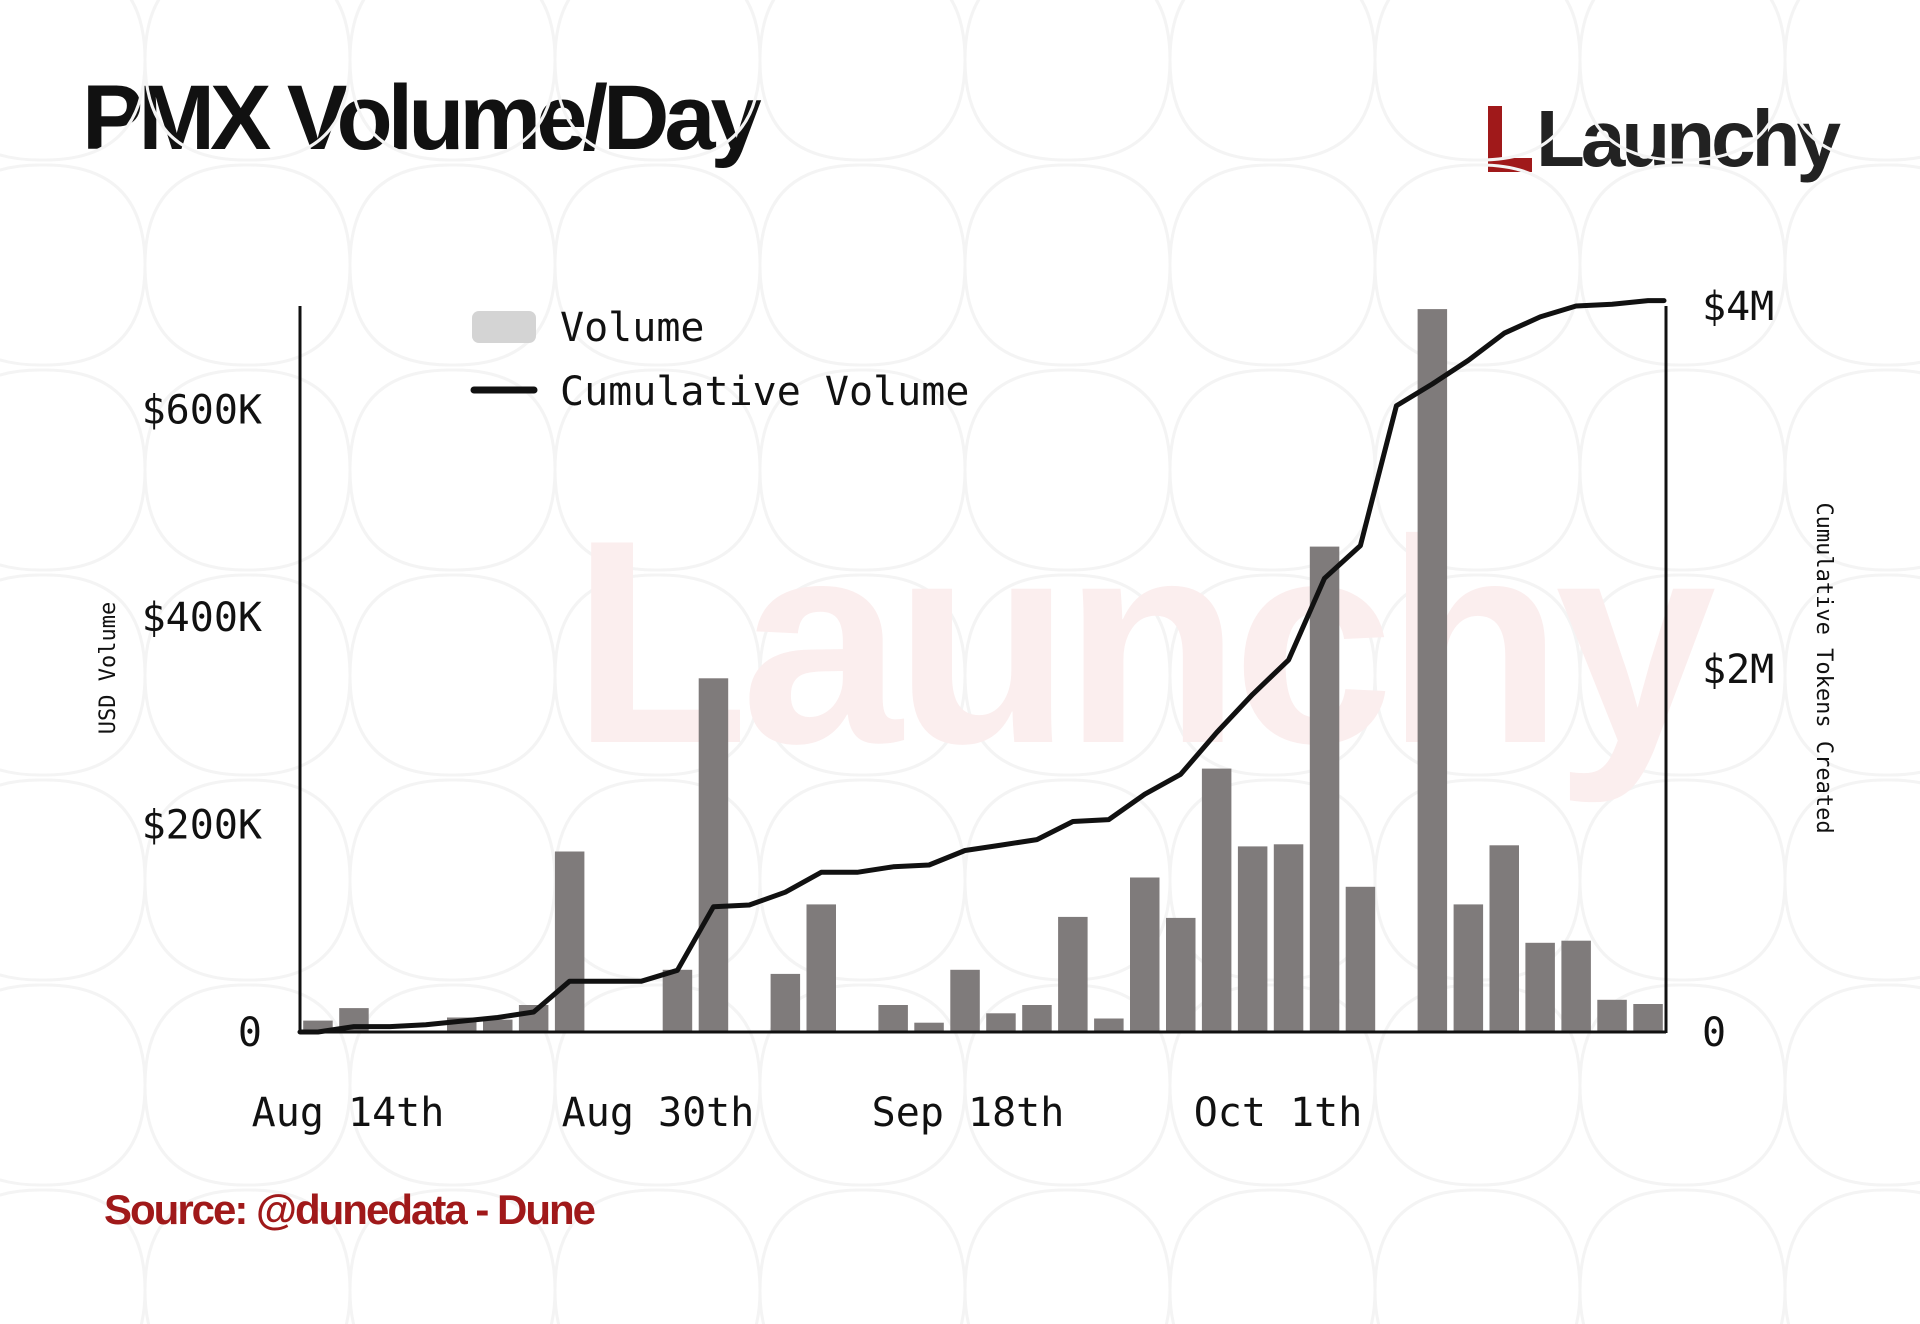  What do you see at coordinates (504, 327) in the screenshot?
I see `legend-volume-swatch` at bounding box center [504, 327].